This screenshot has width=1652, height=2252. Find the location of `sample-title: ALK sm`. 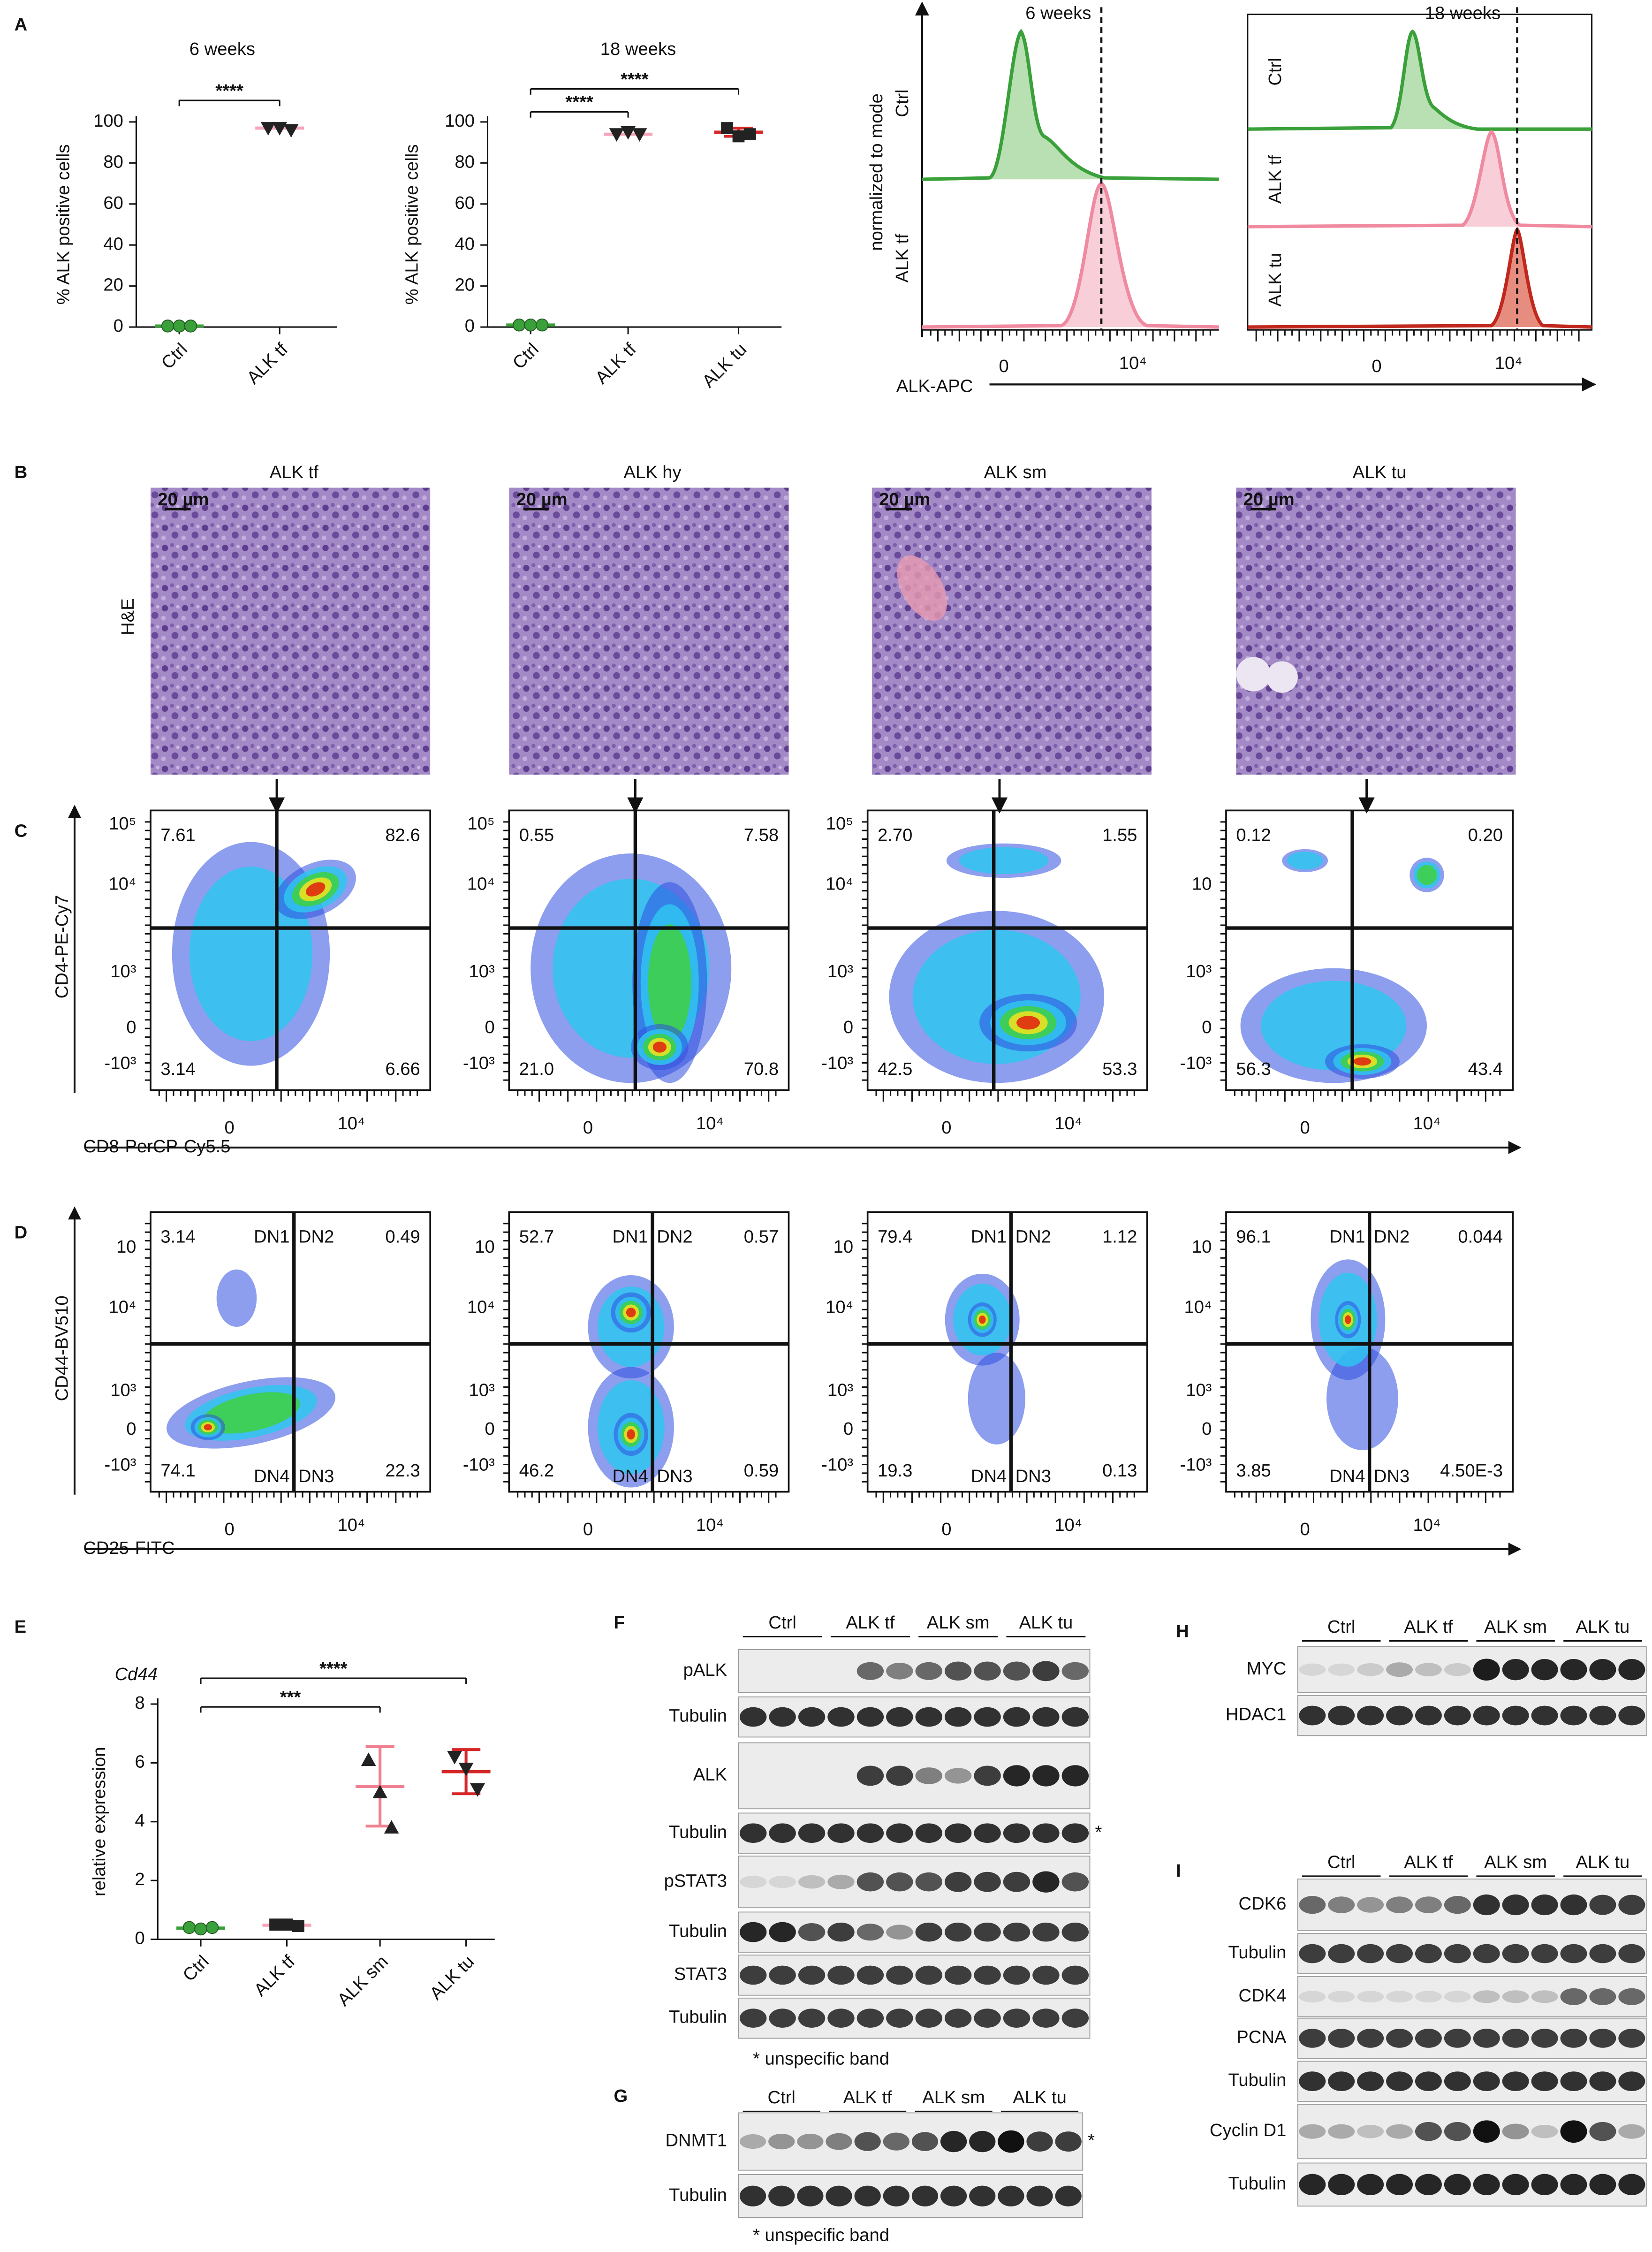

sample-title: ALK sm is located at coordinates (1016, 472).